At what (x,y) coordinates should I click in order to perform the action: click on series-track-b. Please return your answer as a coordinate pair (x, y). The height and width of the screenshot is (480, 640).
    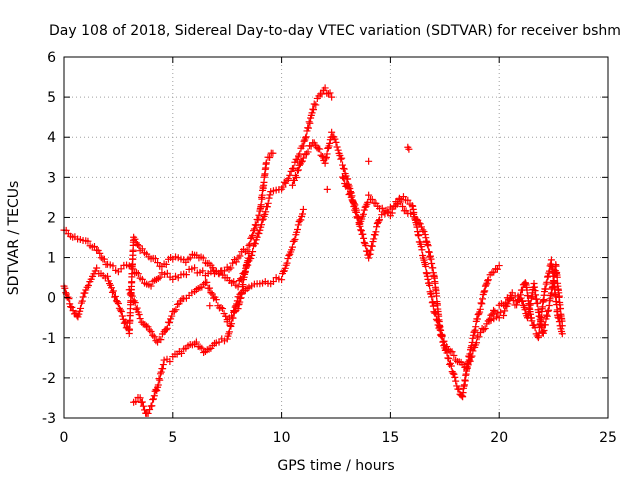
    Looking at the image, I should click on (168, 243).